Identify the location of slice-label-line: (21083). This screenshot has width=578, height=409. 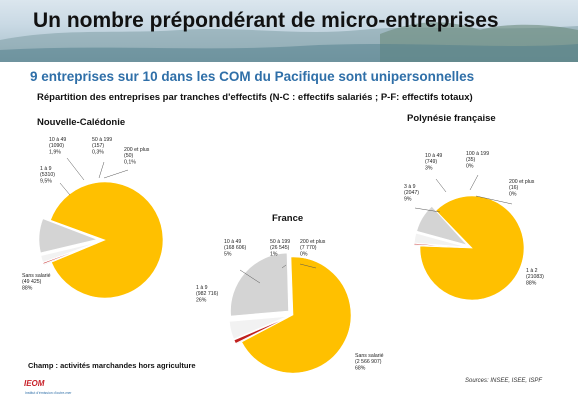
(535, 277).